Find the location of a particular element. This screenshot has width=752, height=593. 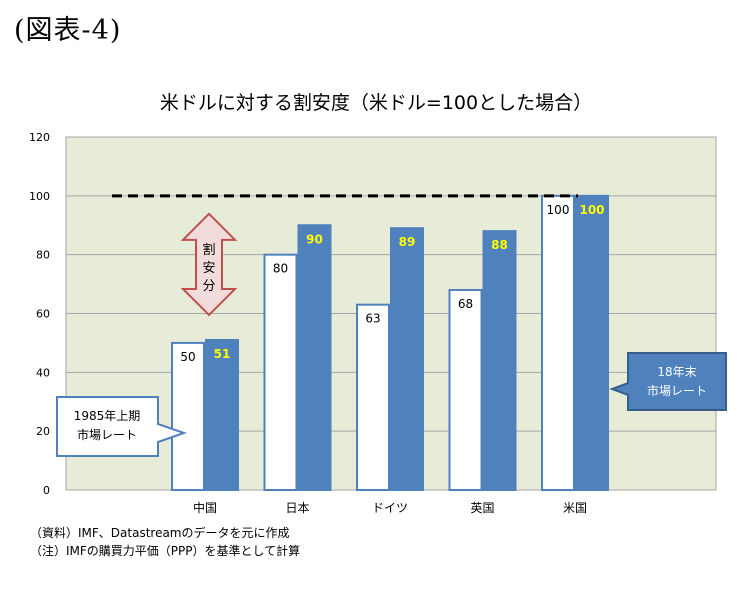

note-method: （注）IMFの購買力平価（PPP）を基準として計算 is located at coordinates (165, 551).